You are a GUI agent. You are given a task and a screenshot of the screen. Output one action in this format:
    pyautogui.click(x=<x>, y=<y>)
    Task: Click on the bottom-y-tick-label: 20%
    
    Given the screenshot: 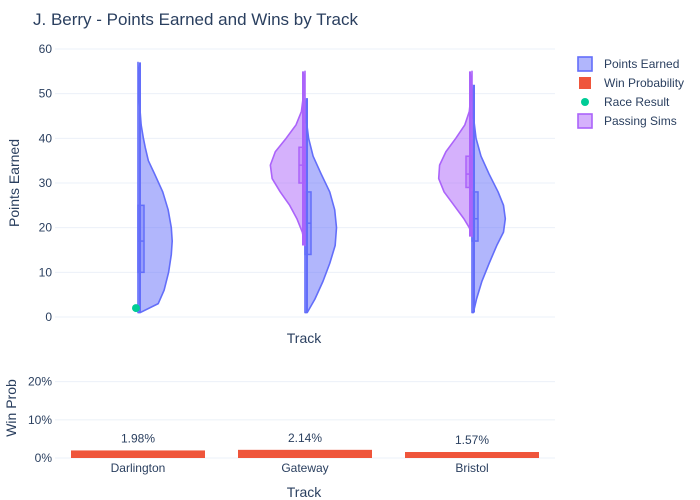 What is the action you would take?
    pyautogui.click(x=40, y=382)
    